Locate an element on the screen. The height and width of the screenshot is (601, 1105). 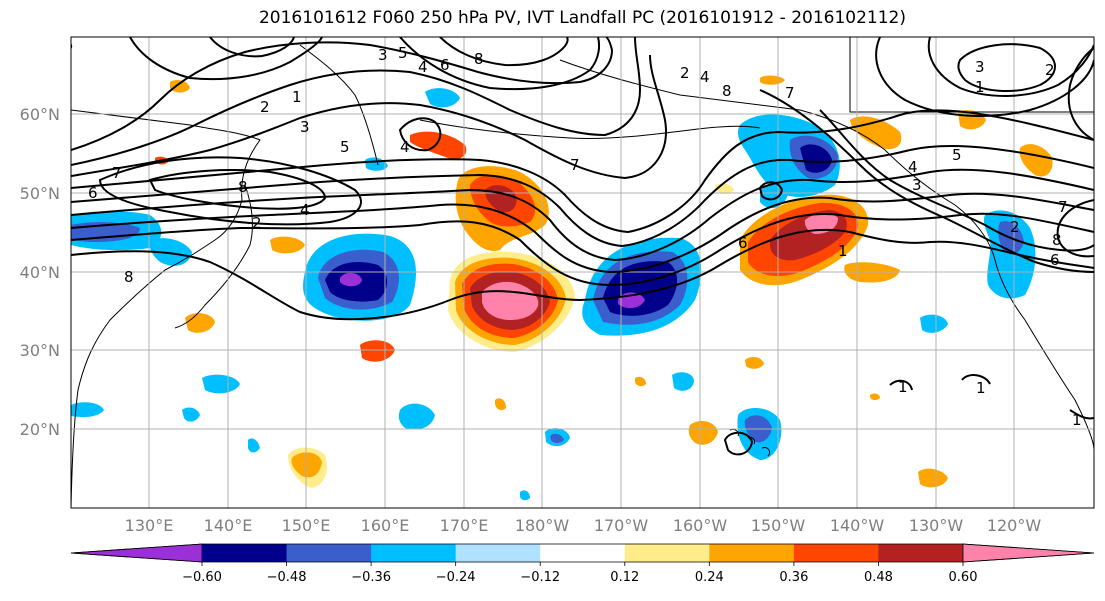
lon-label-150w: 150°W is located at coordinates (778, 525).